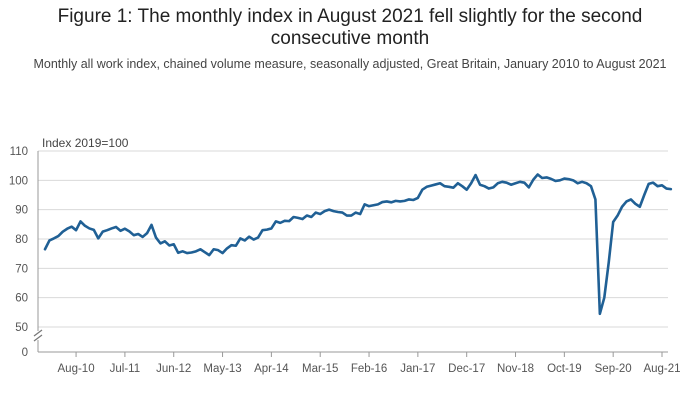 The height and width of the screenshot is (411, 700). Describe the element at coordinates (21, 269) in the screenshot. I see `y-tick-label: 70` at that location.